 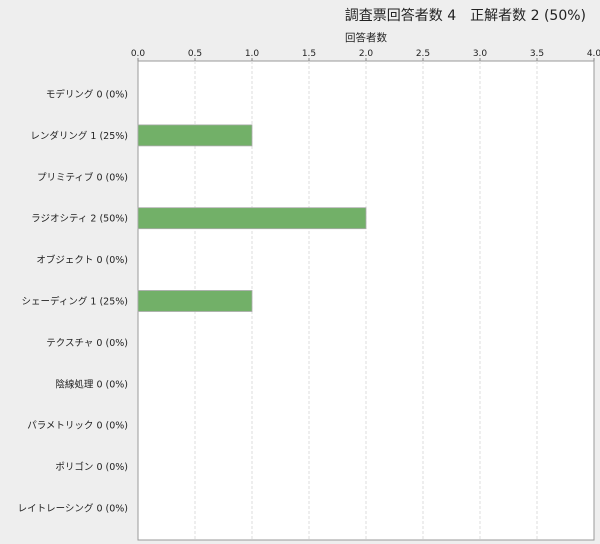 I want to click on x-tick-label: 1.0, so click(x=252, y=54).